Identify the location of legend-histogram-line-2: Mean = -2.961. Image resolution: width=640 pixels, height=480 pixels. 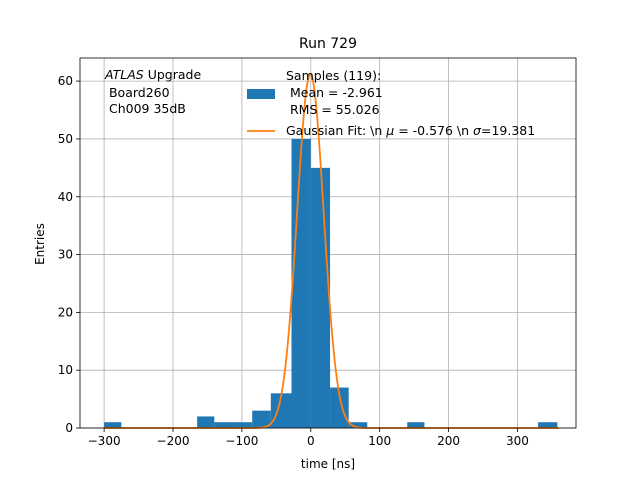
(334, 92).